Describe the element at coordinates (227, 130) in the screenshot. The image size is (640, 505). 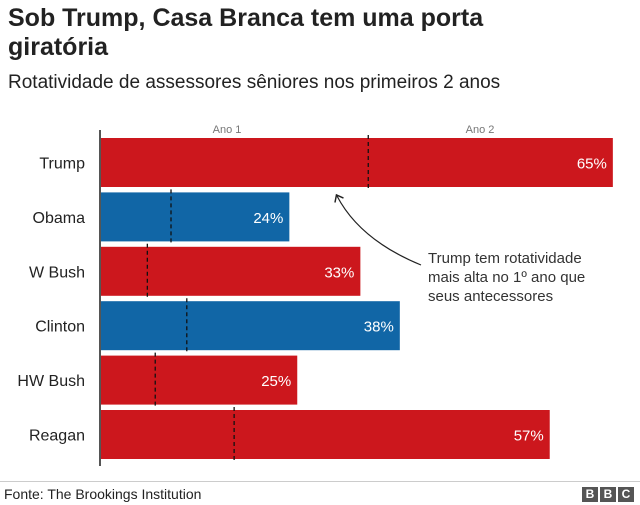
I see `column-label-year-1: Ano 1` at that location.